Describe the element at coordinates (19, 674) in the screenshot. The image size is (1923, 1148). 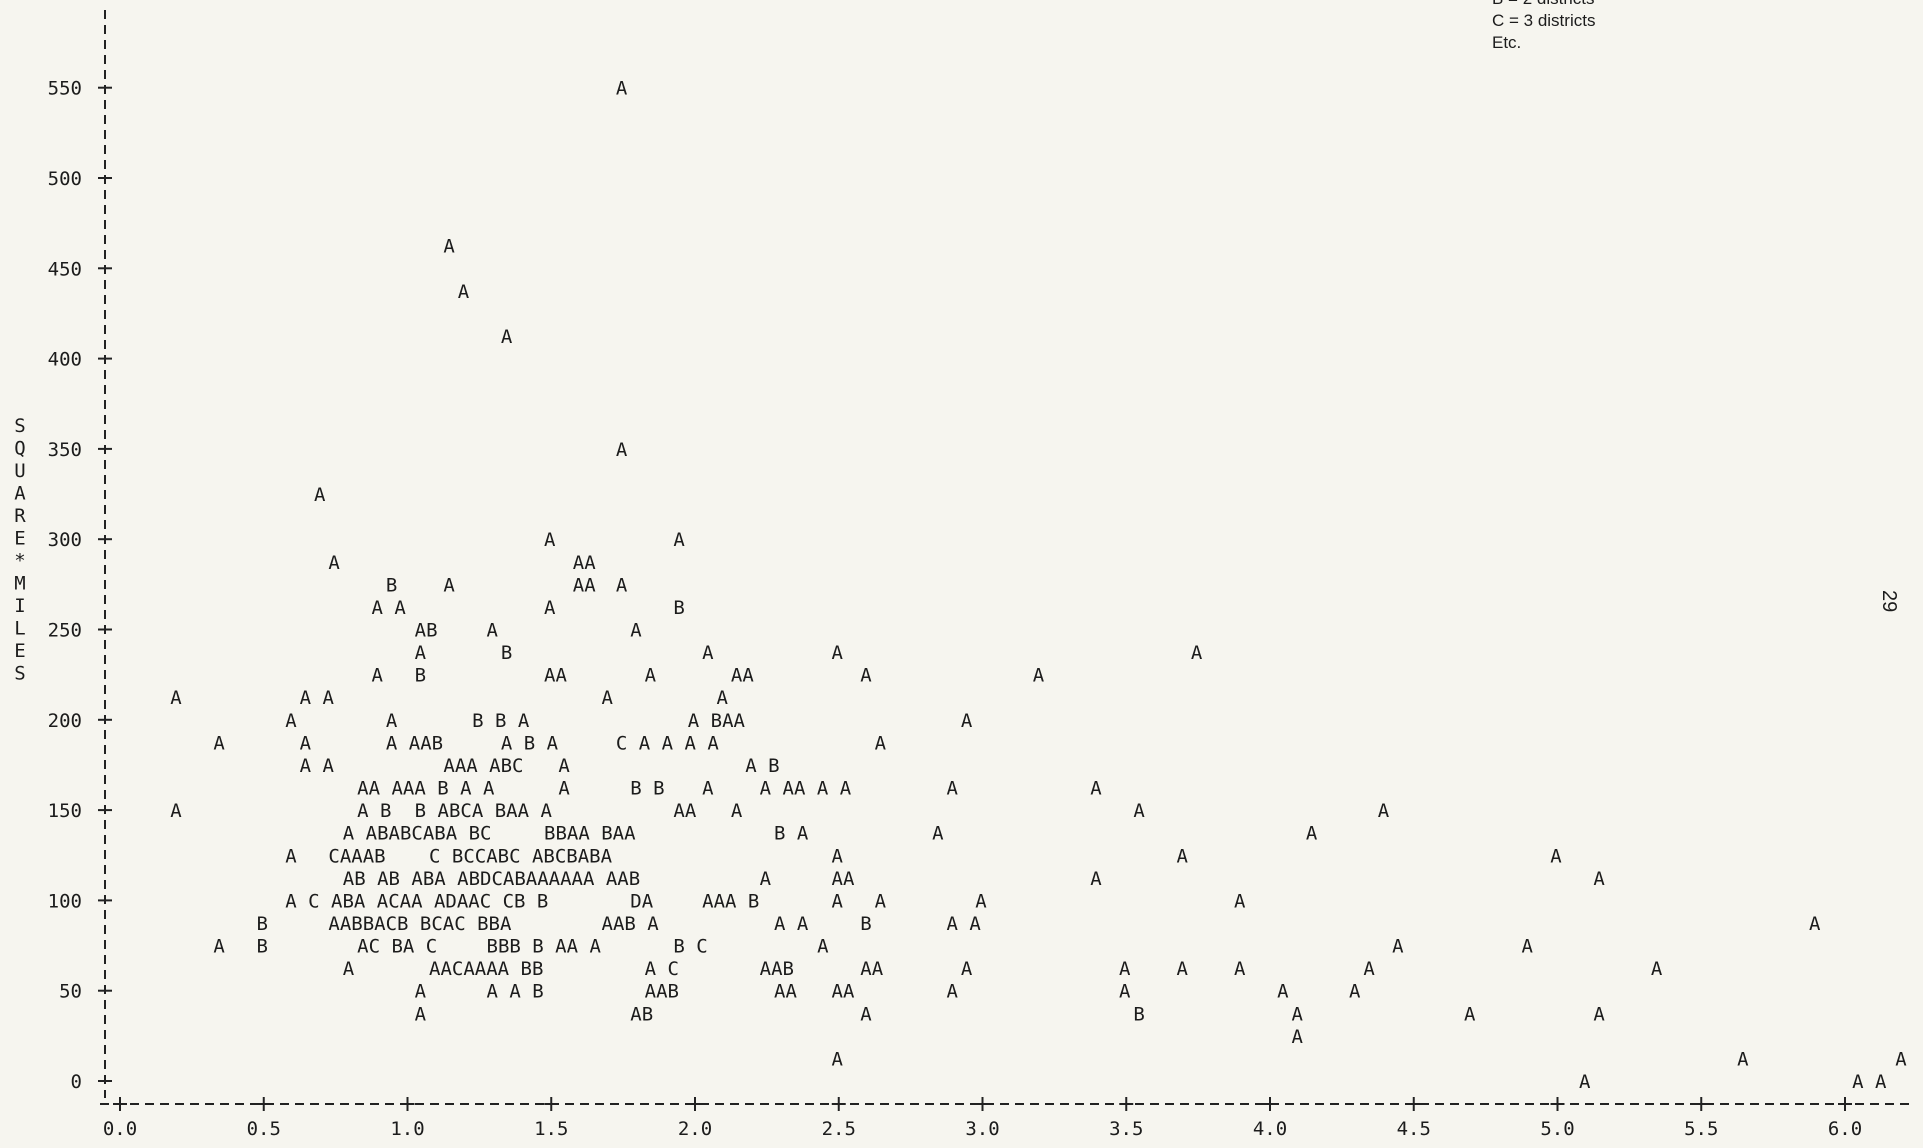
I see `y-axis-label-char: S` at that location.